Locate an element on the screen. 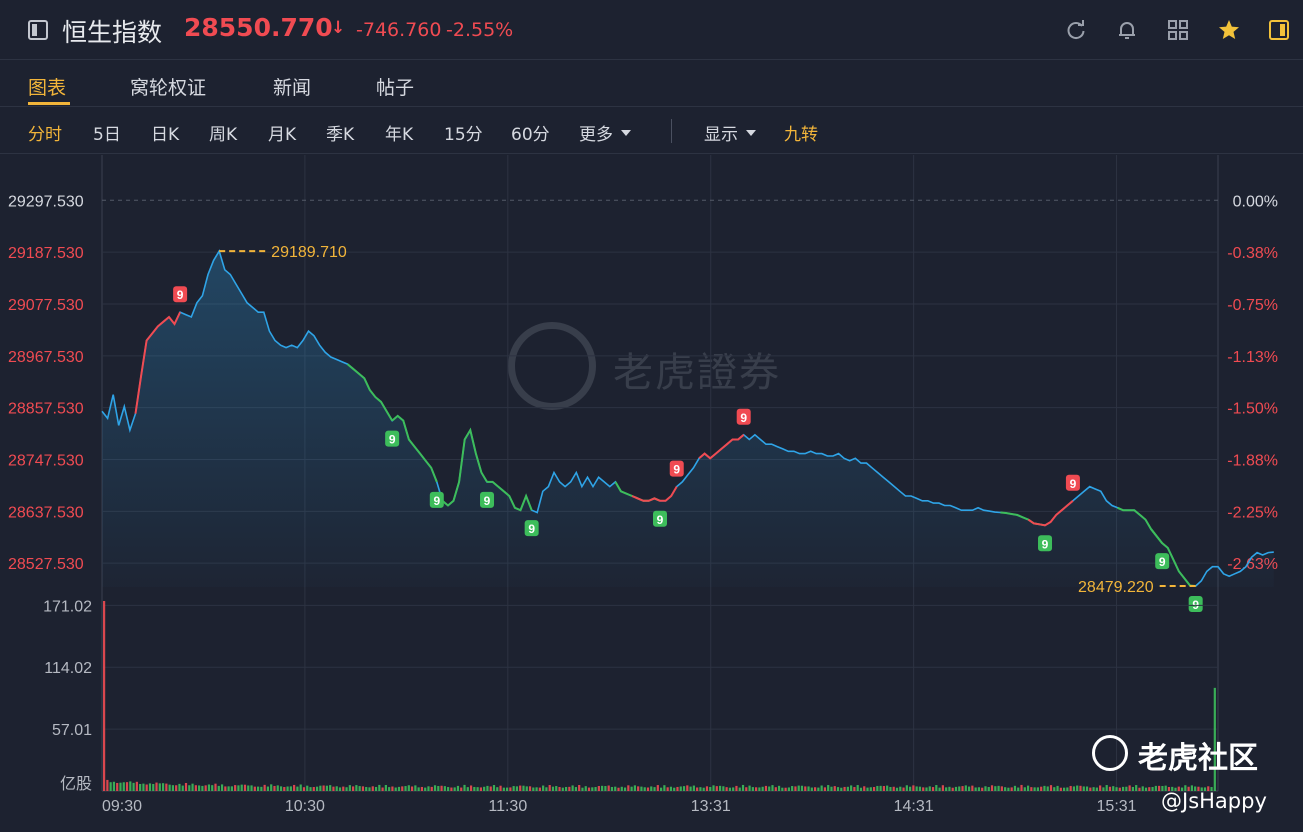  display-dropdown: 显示 is located at coordinates (730, 132).